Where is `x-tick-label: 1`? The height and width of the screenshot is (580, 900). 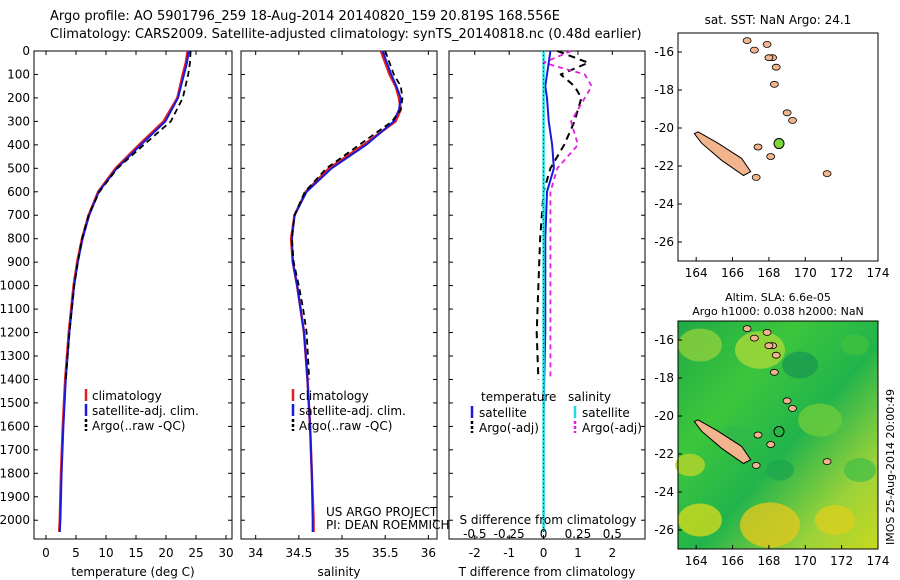 x-tick-label: 1 is located at coordinates (578, 553).